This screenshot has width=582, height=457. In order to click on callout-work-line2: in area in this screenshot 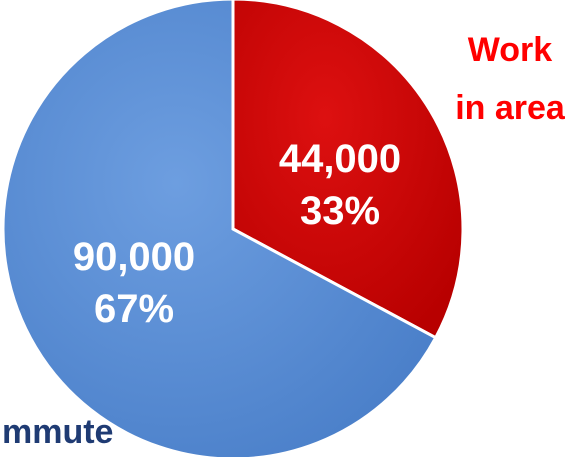, I will do `click(510, 108)`.